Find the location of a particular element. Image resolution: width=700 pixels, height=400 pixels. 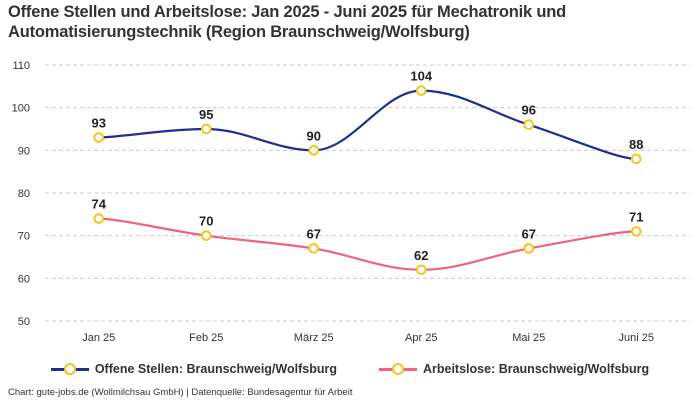

data-label-arbeitslose: 71 is located at coordinates (636, 216).